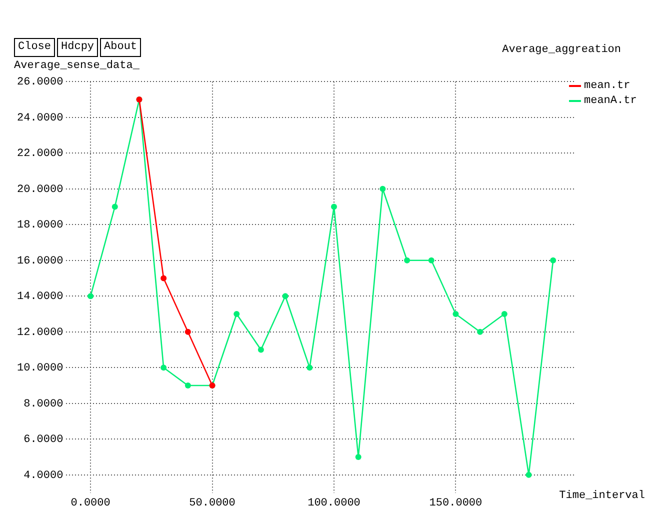 Image resolution: width=659 pixels, height=524 pixels. What do you see at coordinates (610, 101) in the screenshot?
I see `legend-label: meanA.tr` at bounding box center [610, 101].